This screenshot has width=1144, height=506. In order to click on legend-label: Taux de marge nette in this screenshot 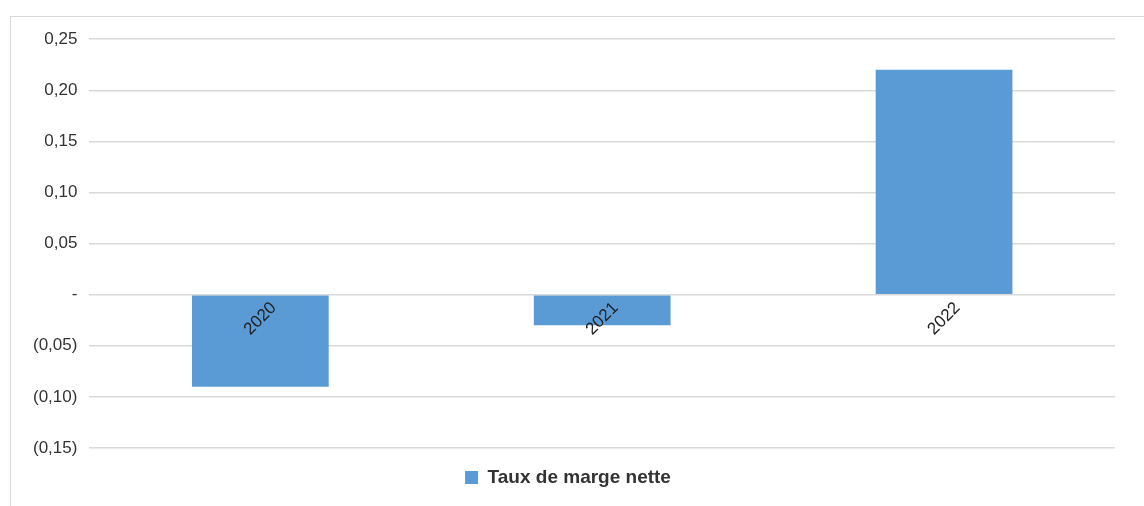, I will do `click(579, 476)`.